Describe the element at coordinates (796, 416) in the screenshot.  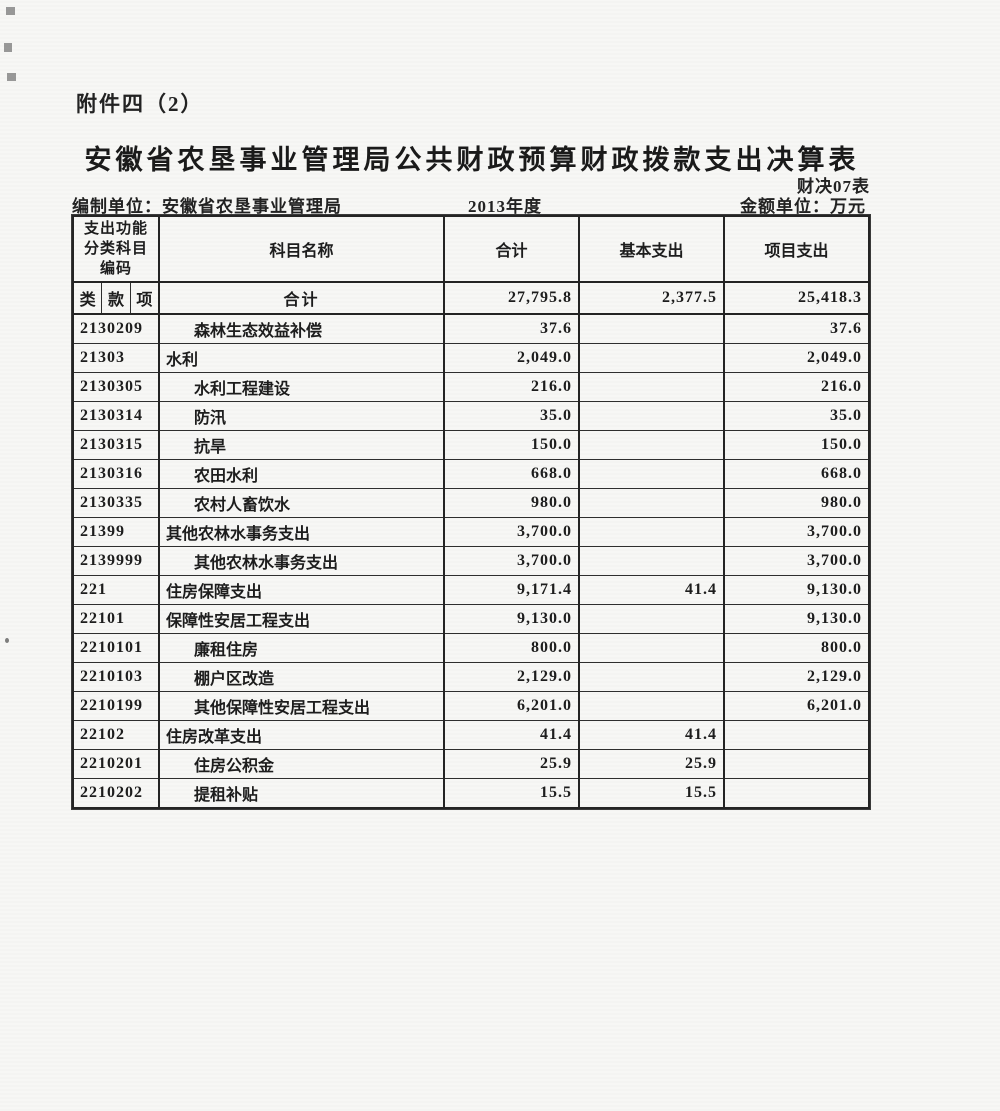
I see `row-project: 35.0` at that location.